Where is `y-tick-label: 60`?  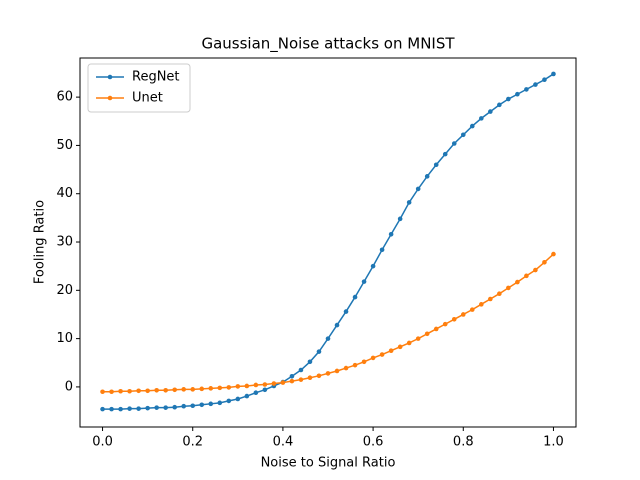 y-tick-label: 60 is located at coordinates (64, 97).